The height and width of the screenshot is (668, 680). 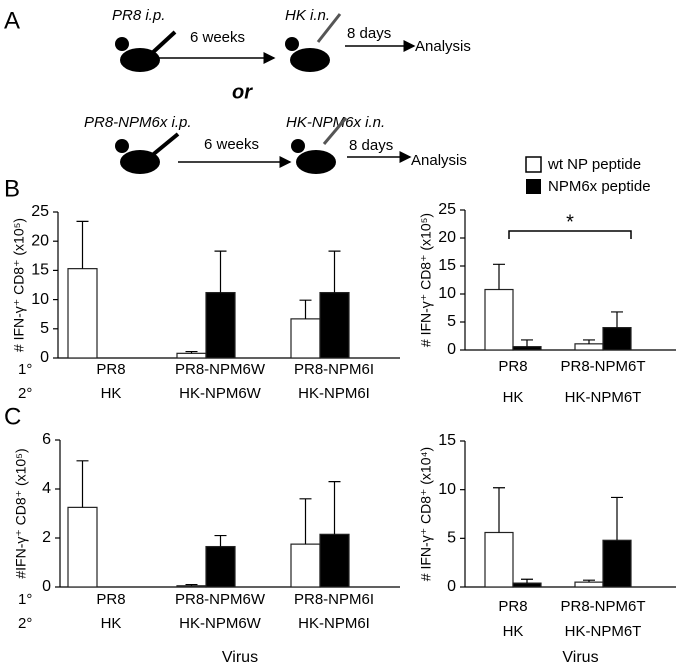 I want to click on y-axis-label: # IFN-γ⁺ CD8⁺ (x10⁴), so click(x=426, y=514).